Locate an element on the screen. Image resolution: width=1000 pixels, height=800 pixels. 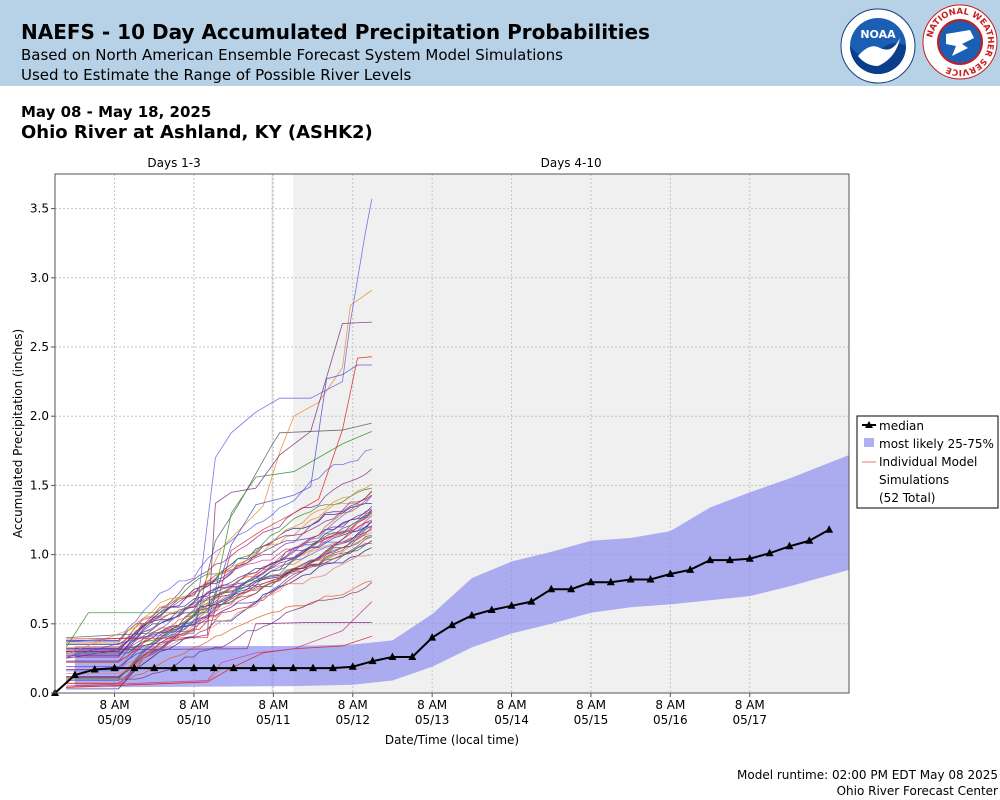
model-runtime: Model runtime: 02:00 PM EDT May 08 2025 is located at coordinates (867, 775).